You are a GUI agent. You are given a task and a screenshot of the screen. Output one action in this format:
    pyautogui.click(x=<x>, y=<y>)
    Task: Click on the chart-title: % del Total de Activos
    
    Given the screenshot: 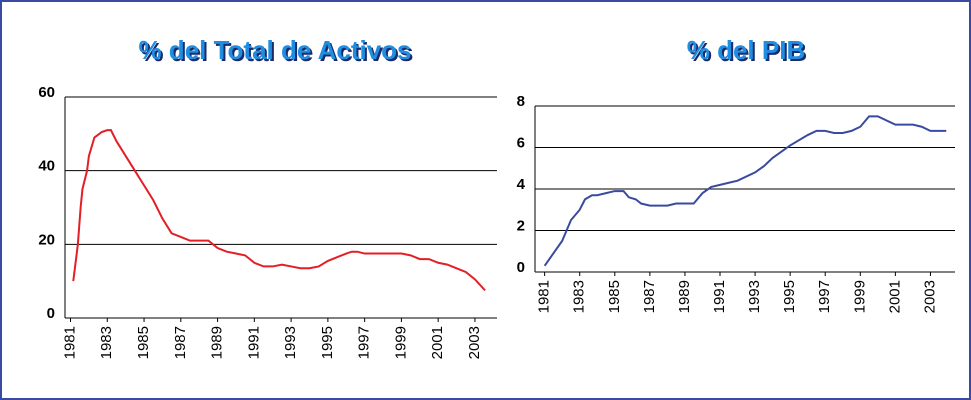 What is the action you would take?
    pyautogui.click(x=274, y=50)
    